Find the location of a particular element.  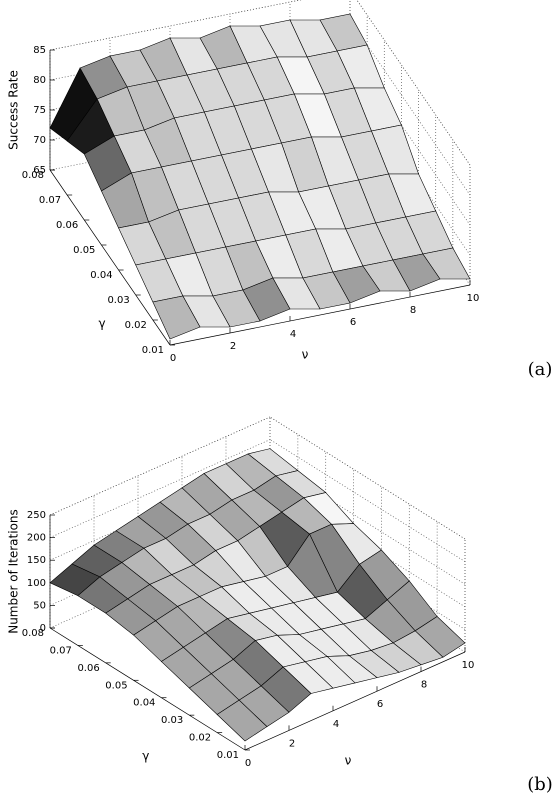

z-axis-label: Number of Iterations is located at coordinates (14, 571).